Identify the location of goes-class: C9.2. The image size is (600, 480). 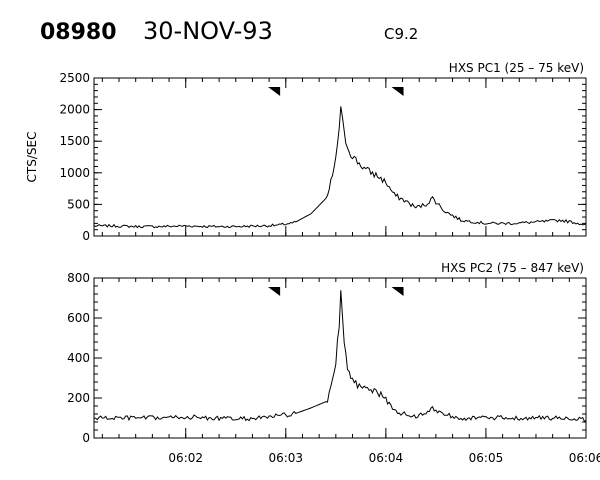
(401, 34).